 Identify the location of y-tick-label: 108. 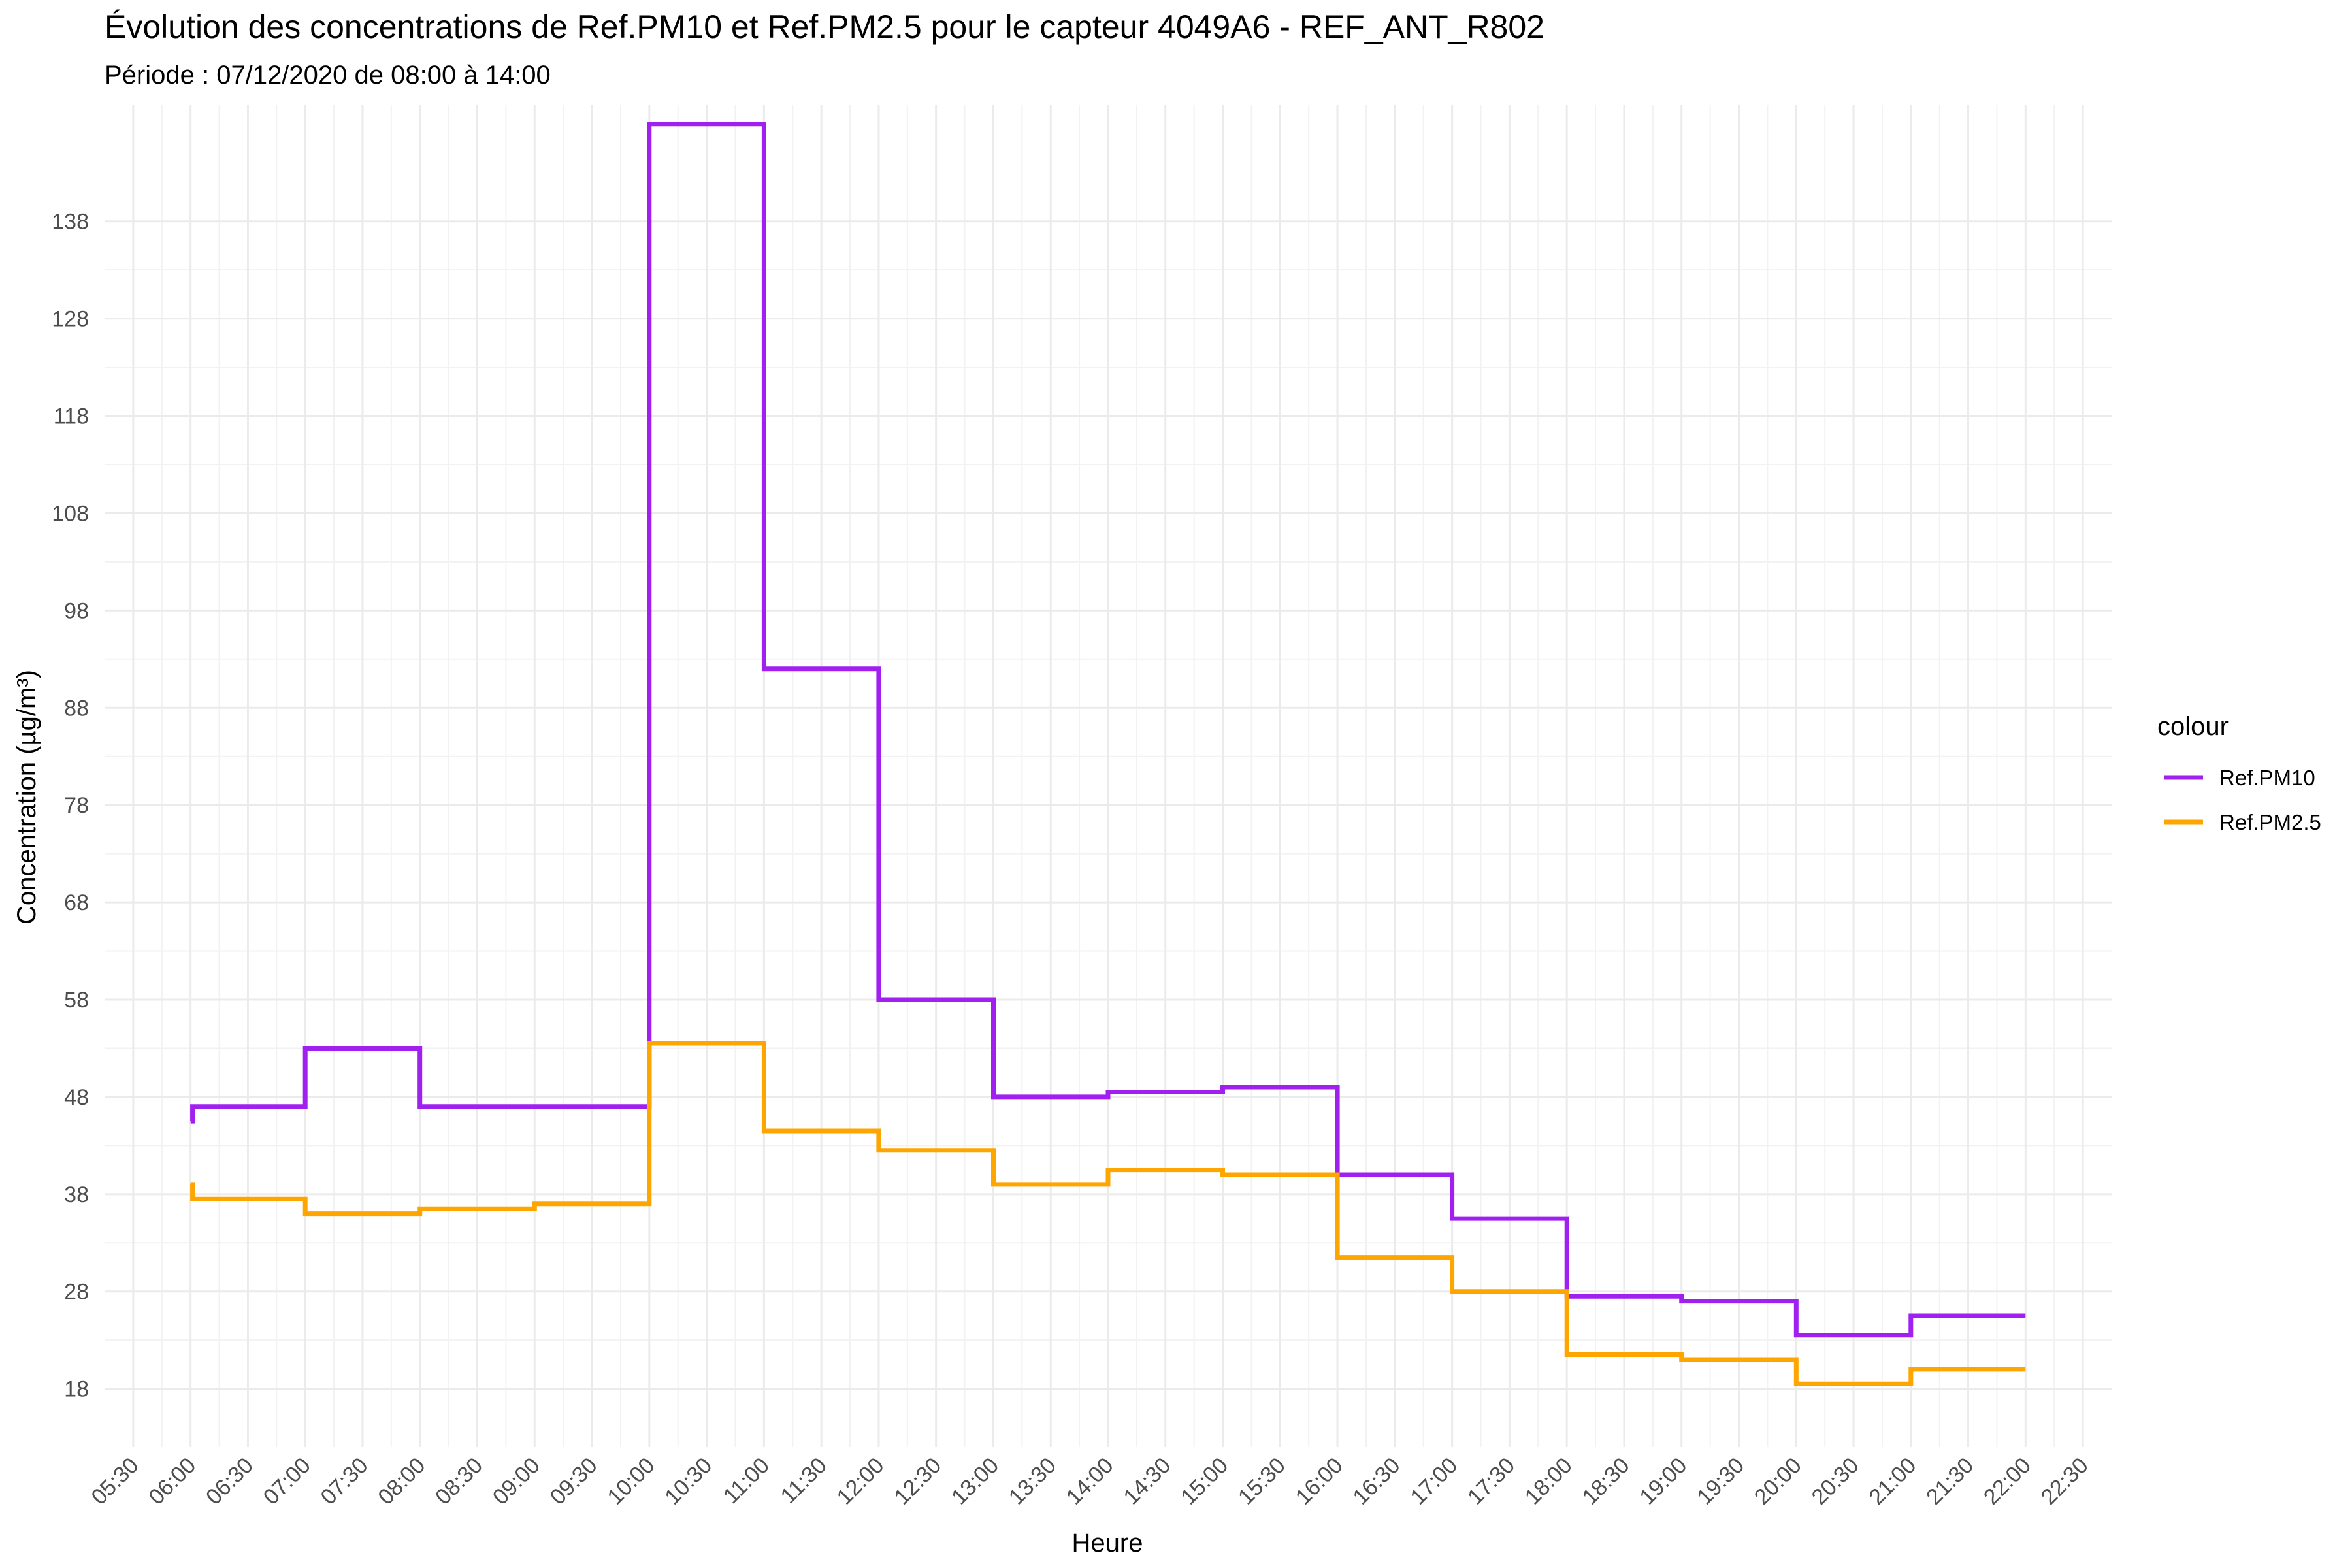
(70, 513).